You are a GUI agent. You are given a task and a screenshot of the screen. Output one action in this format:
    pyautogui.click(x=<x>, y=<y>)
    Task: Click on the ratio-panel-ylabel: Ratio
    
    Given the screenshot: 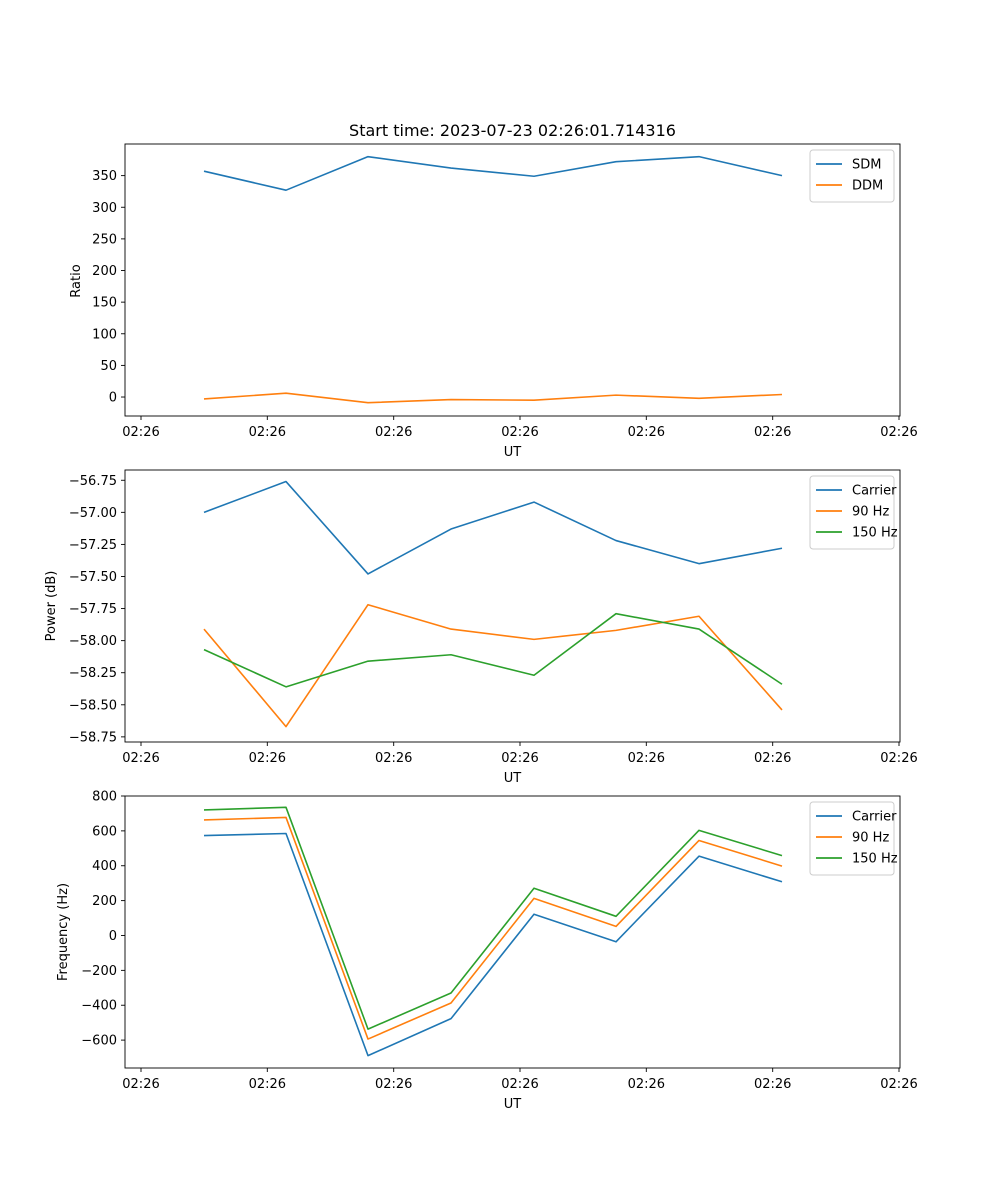 What is the action you would take?
    pyautogui.click(x=76, y=280)
    